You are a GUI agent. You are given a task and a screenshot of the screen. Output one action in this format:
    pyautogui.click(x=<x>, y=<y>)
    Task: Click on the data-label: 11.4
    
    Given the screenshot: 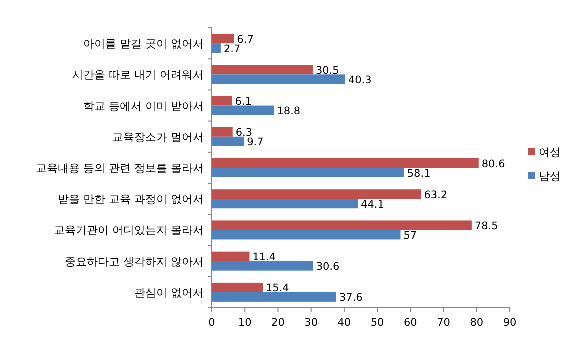 What is the action you would take?
    pyautogui.click(x=264, y=258)
    